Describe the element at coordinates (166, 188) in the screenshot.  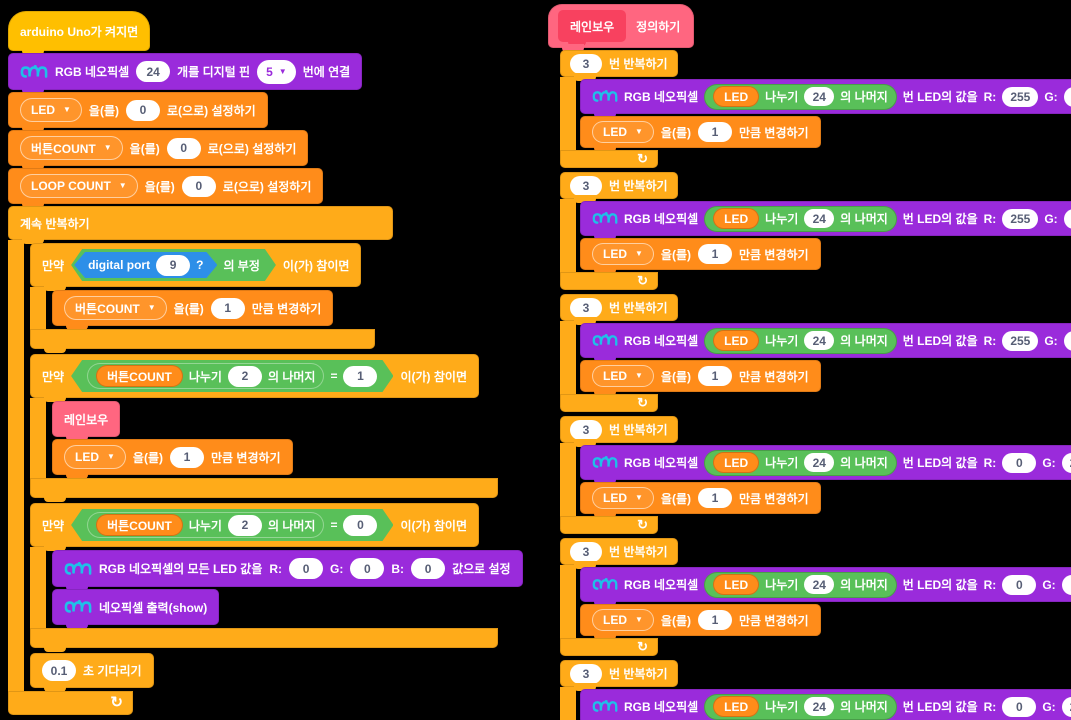
I see `set-variable-block: LOOP COUNT ▼ 을(를) 0 로(으로) 설정하기` at that location.